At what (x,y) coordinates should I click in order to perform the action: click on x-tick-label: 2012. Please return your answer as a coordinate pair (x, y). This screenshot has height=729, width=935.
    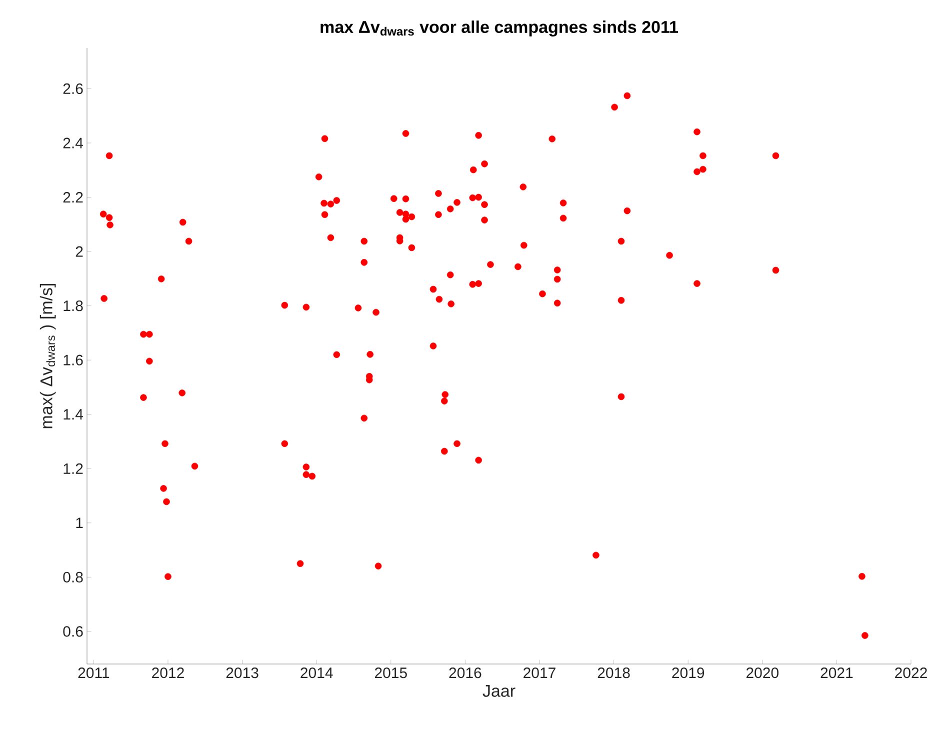
    Looking at the image, I should click on (168, 673).